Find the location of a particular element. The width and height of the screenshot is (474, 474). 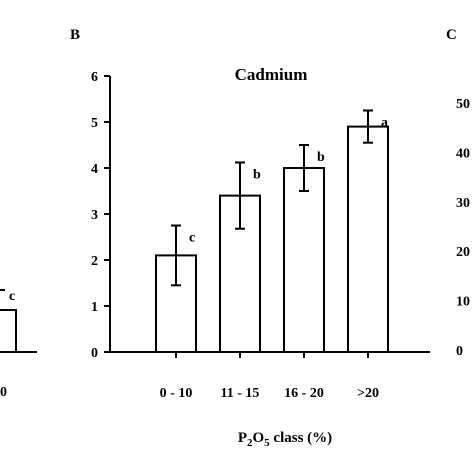

x-tick-label: 16 - 20 is located at coordinates (304, 393).